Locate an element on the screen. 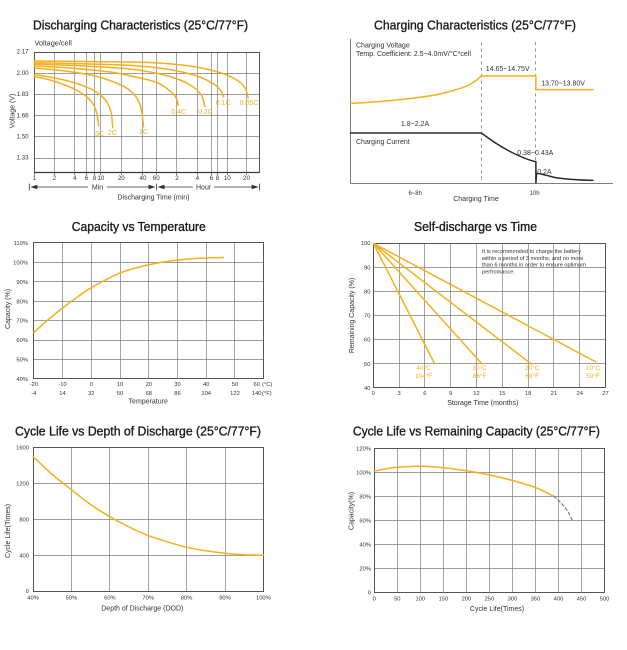  svg-text: 68°F is located at coordinates (532, 376).